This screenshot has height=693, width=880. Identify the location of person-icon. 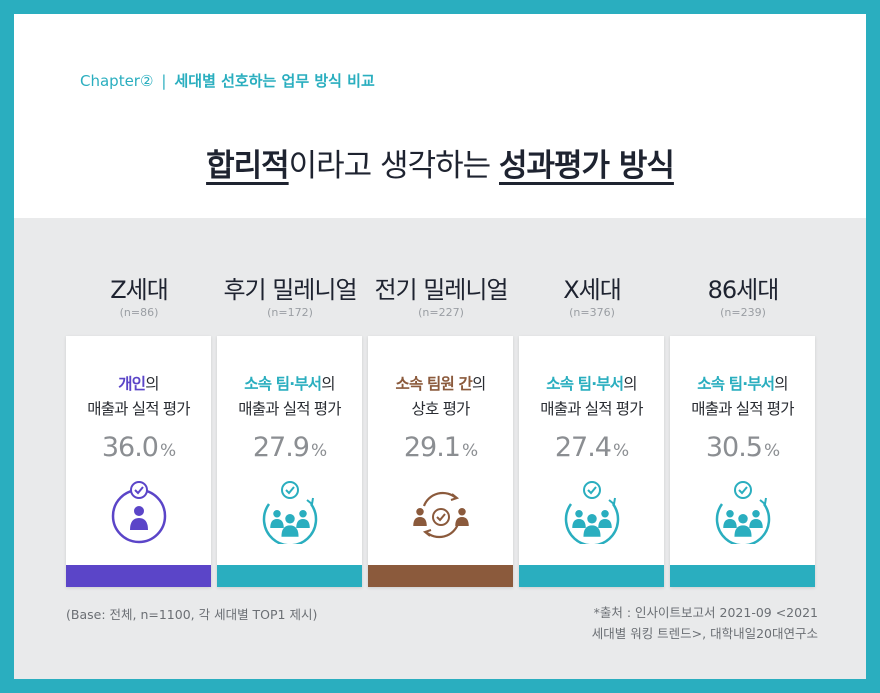
(139, 509).